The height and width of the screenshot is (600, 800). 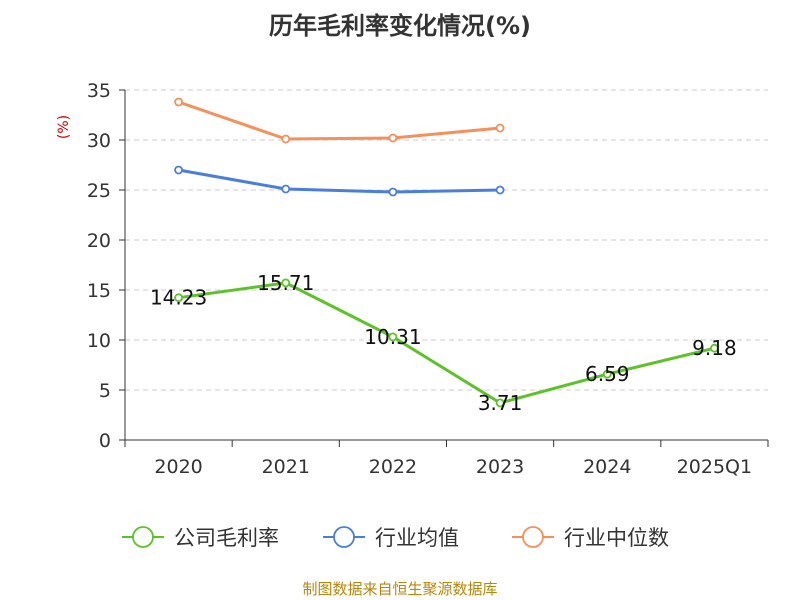 What do you see at coordinates (99, 191) in the screenshot?
I see `y-tick-label: 25` at bounding box center [99, 191].